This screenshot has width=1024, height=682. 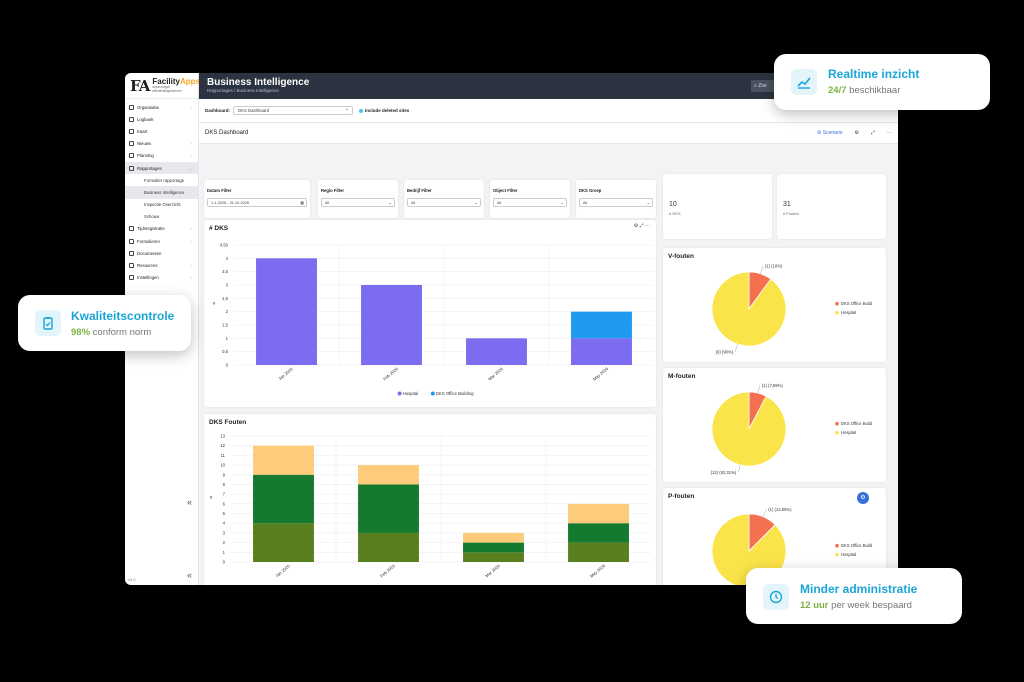 What do you see at coordinates (131, 107) in the screenshot?
I see `building-icon` at bounding box center [131, 107].